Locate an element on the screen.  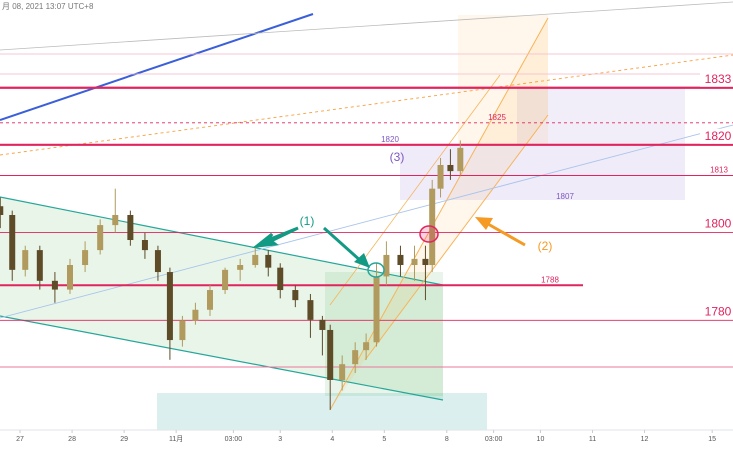
overlay is located at coordinates (389, 247).